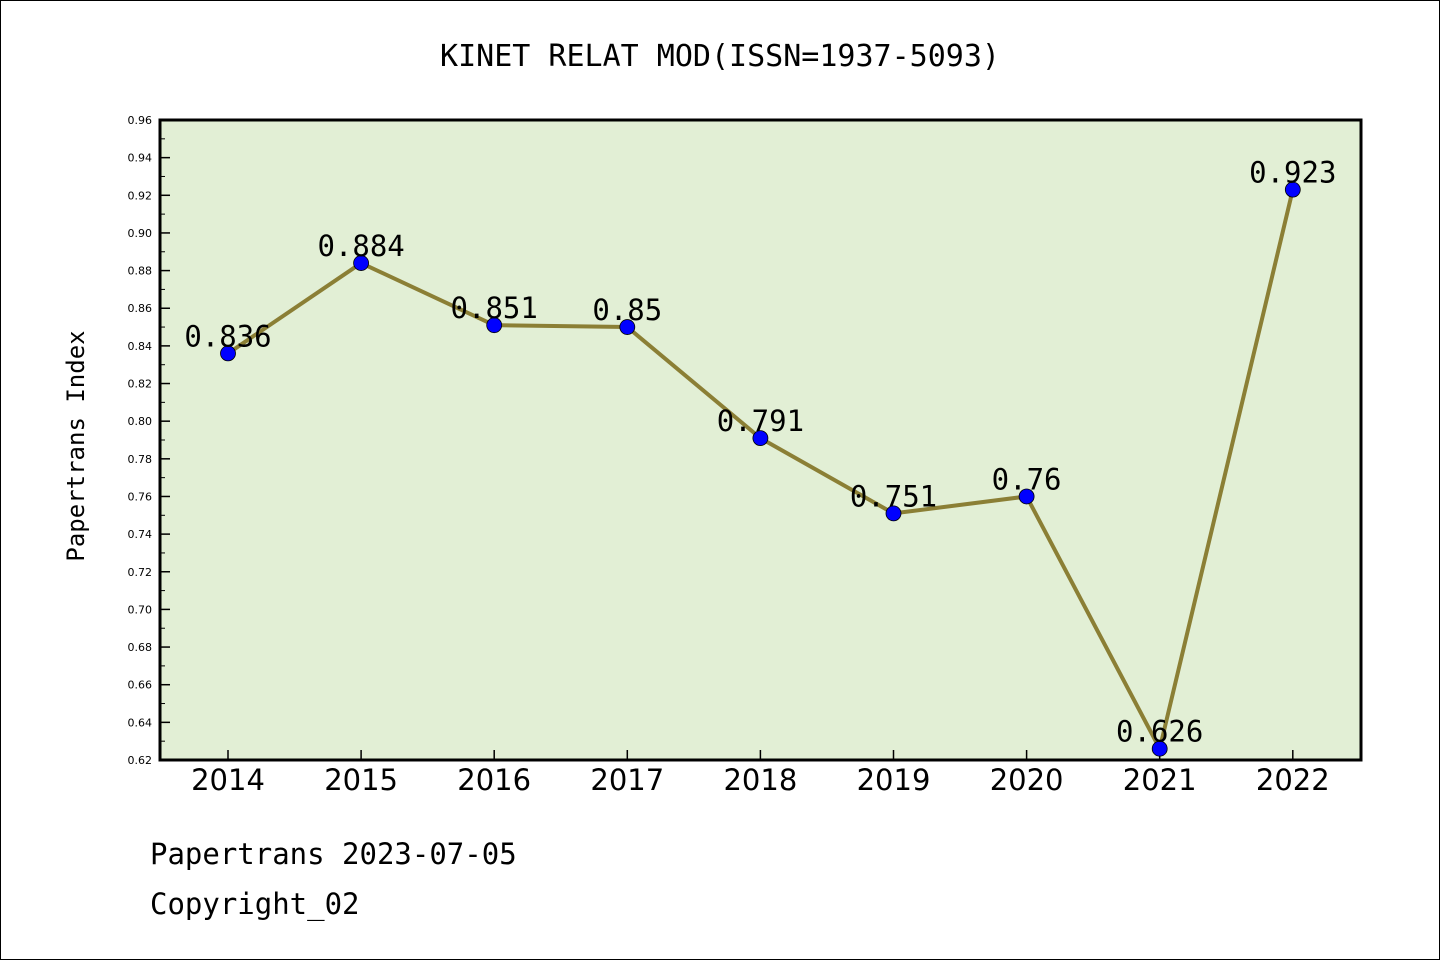 This screenshot has height=960, width=1440. What do you see at coordinates (227, 336) in the screenshot?
I see `data-label: 0.836` at bounding box center [227, 336].